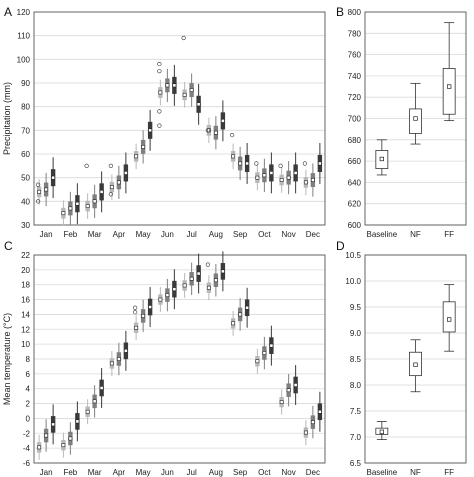  I want to click on y-tick-label: 50, so click(25, 178).